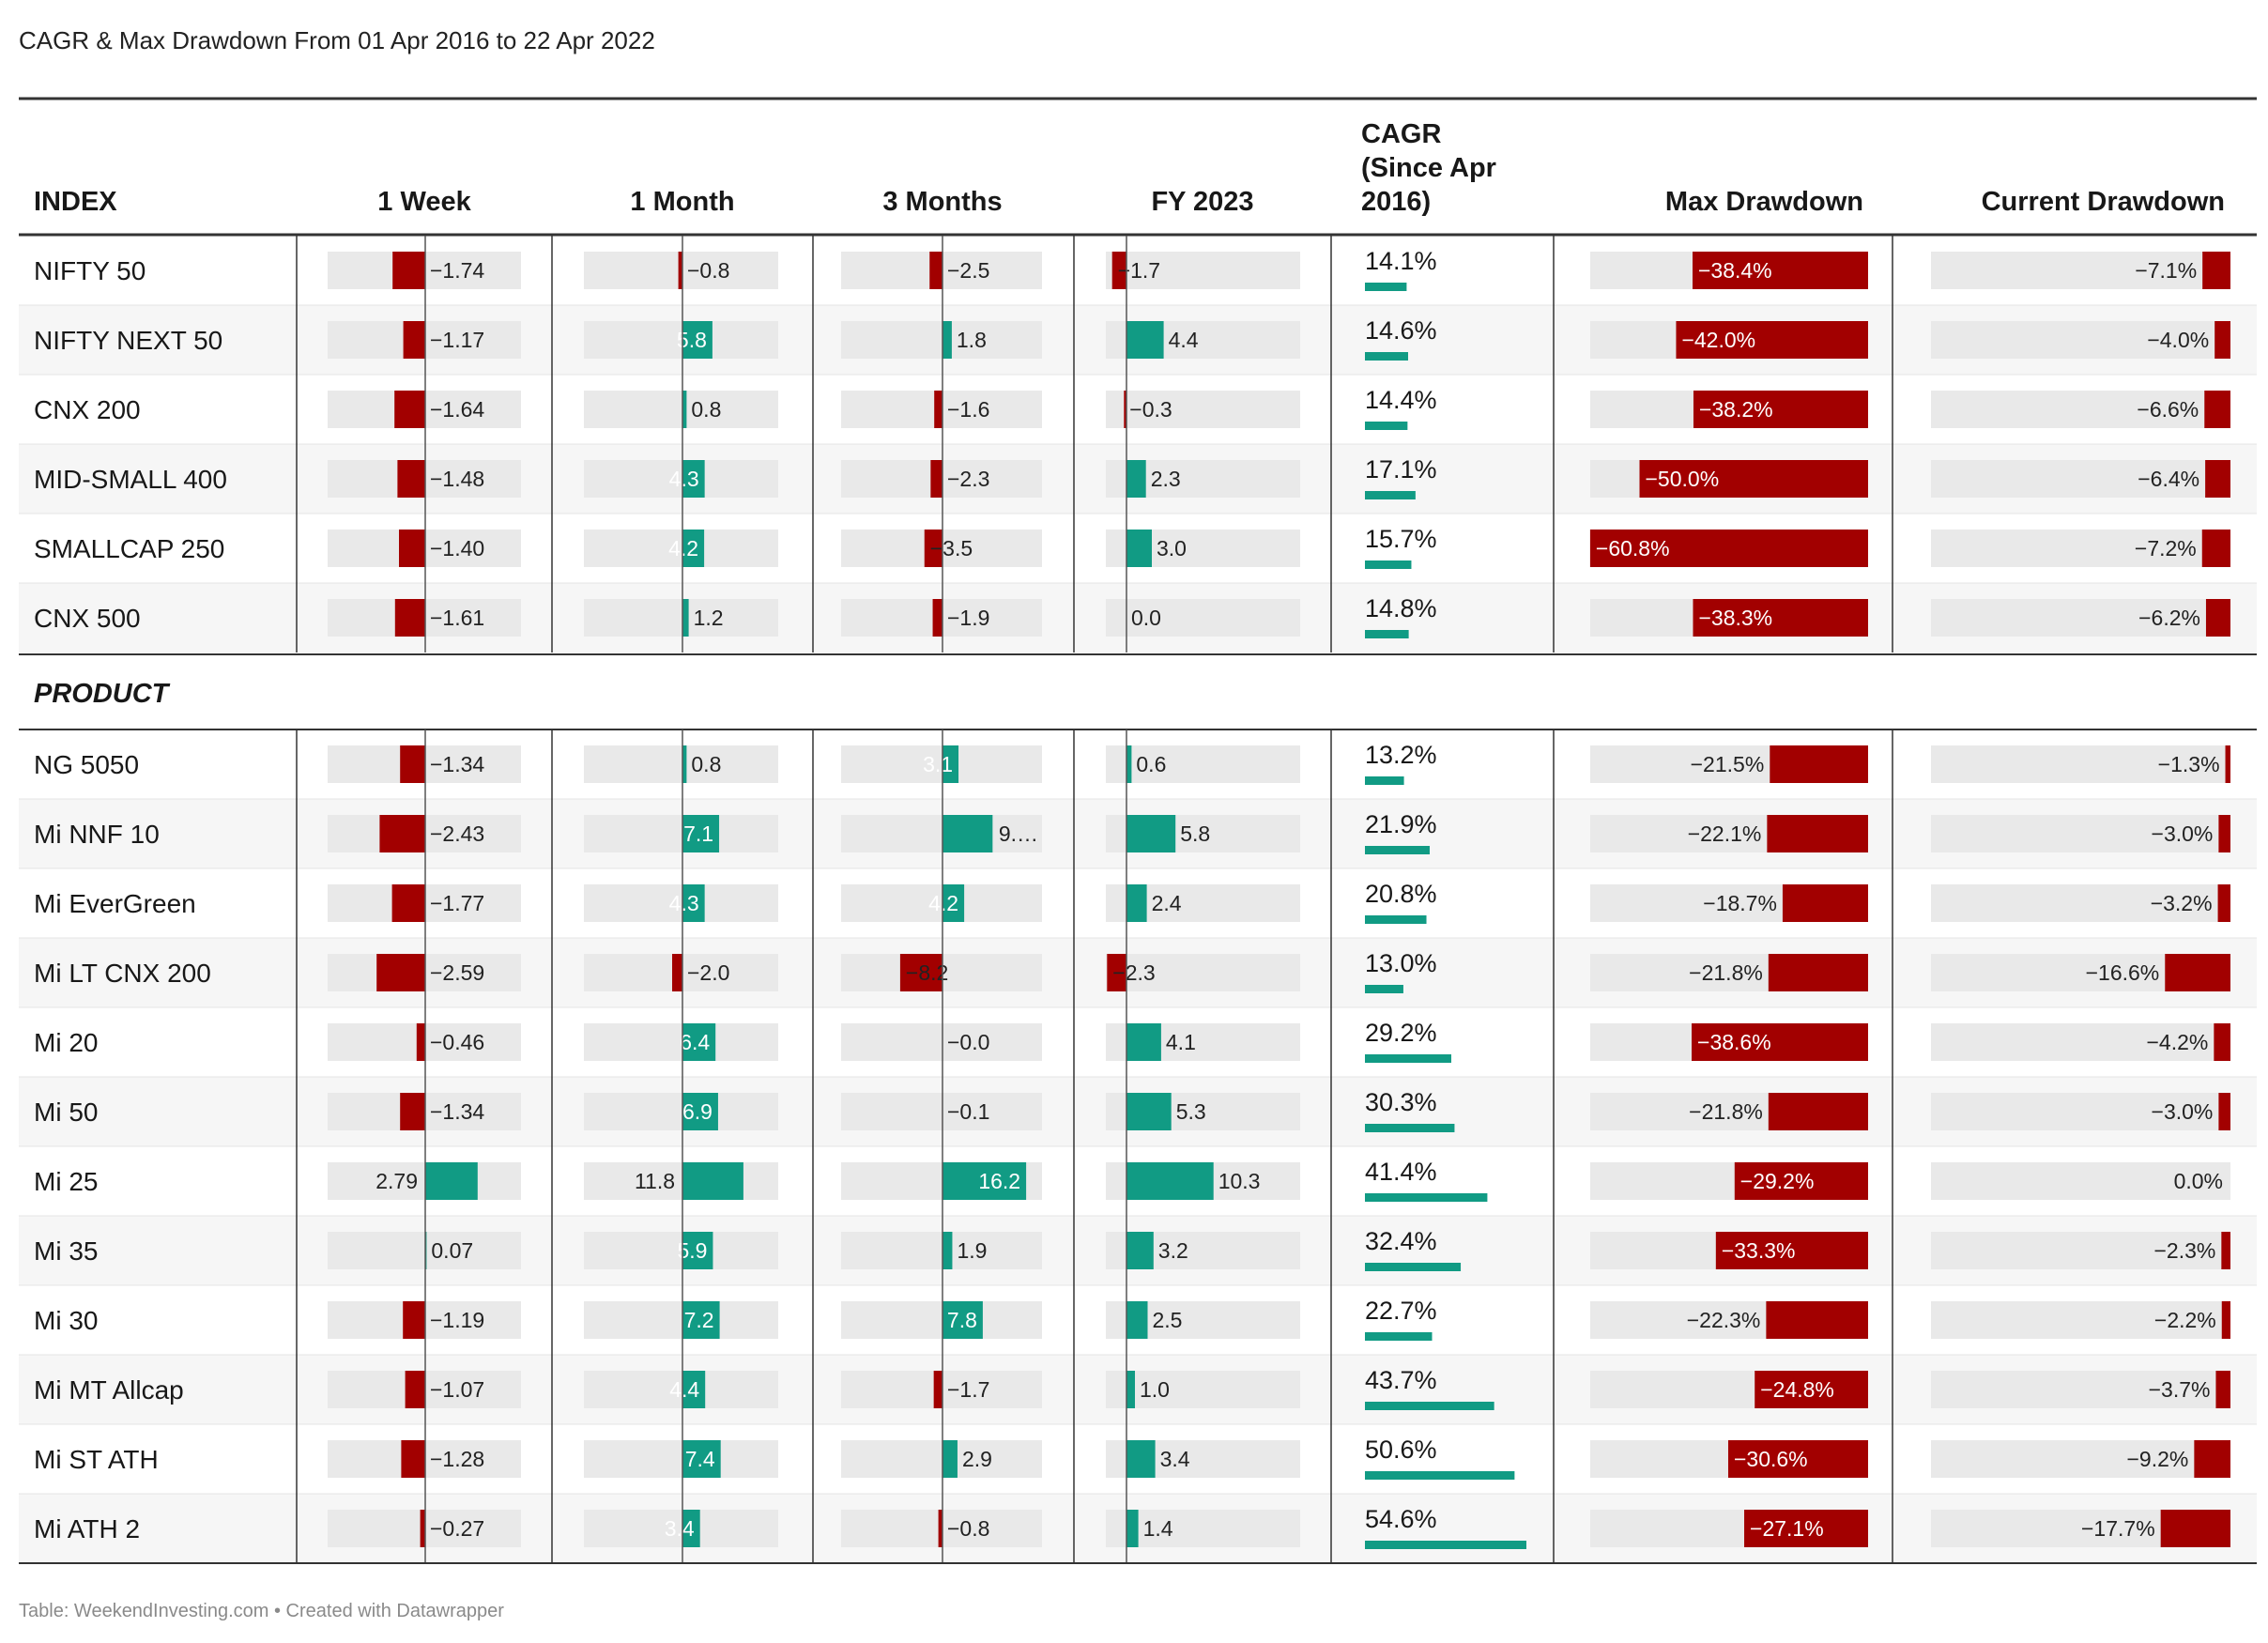 This screenshot has height=1643, width=2268. What do you see at coordinates (457, 1111) in the screenshot?
I see `bar-value-label: −1.34` at bounding box center [457, 1111].